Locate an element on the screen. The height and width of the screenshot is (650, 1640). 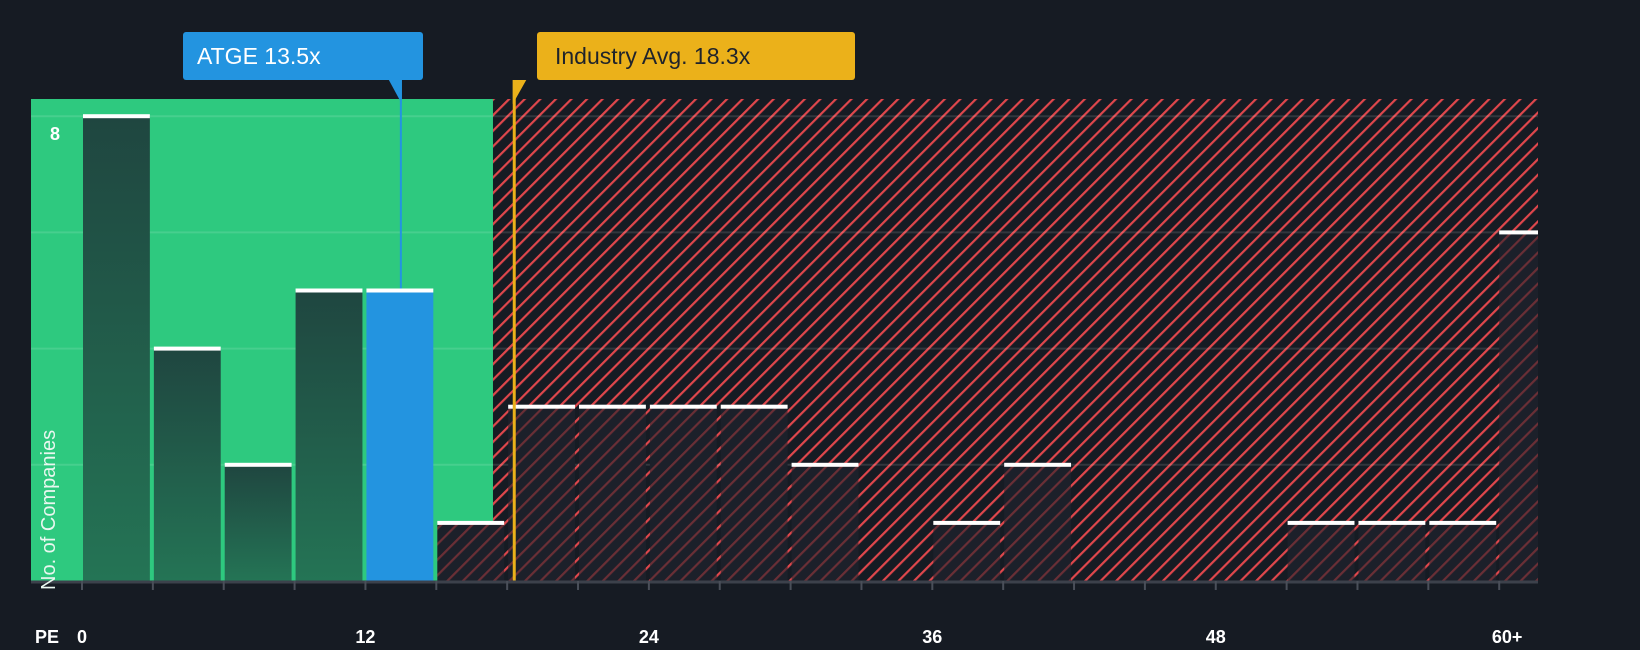
x-tick-label: 24 is located at coordinates (648, 637).